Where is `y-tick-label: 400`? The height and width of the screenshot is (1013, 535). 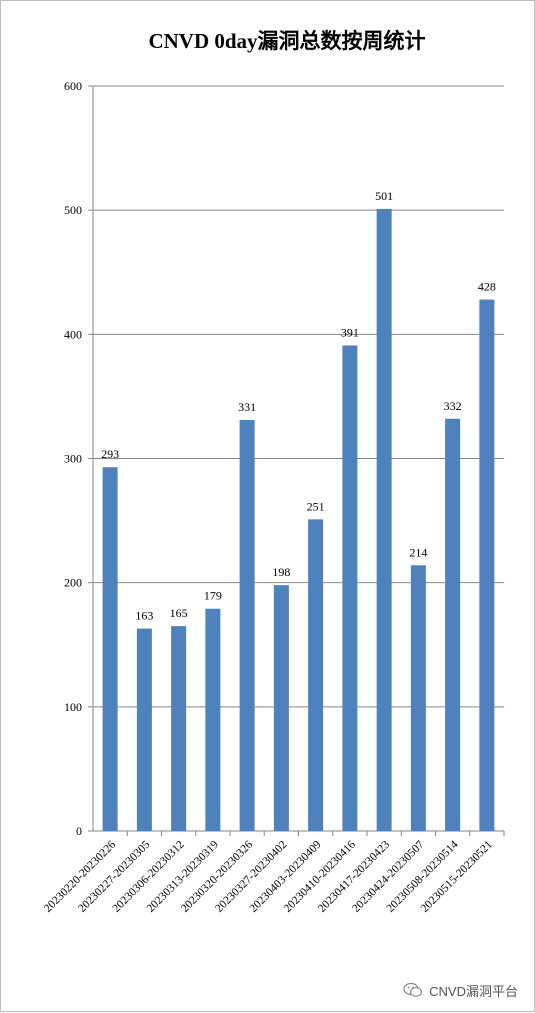
y-tick-label: 400 is located at coordinates (73, 334).